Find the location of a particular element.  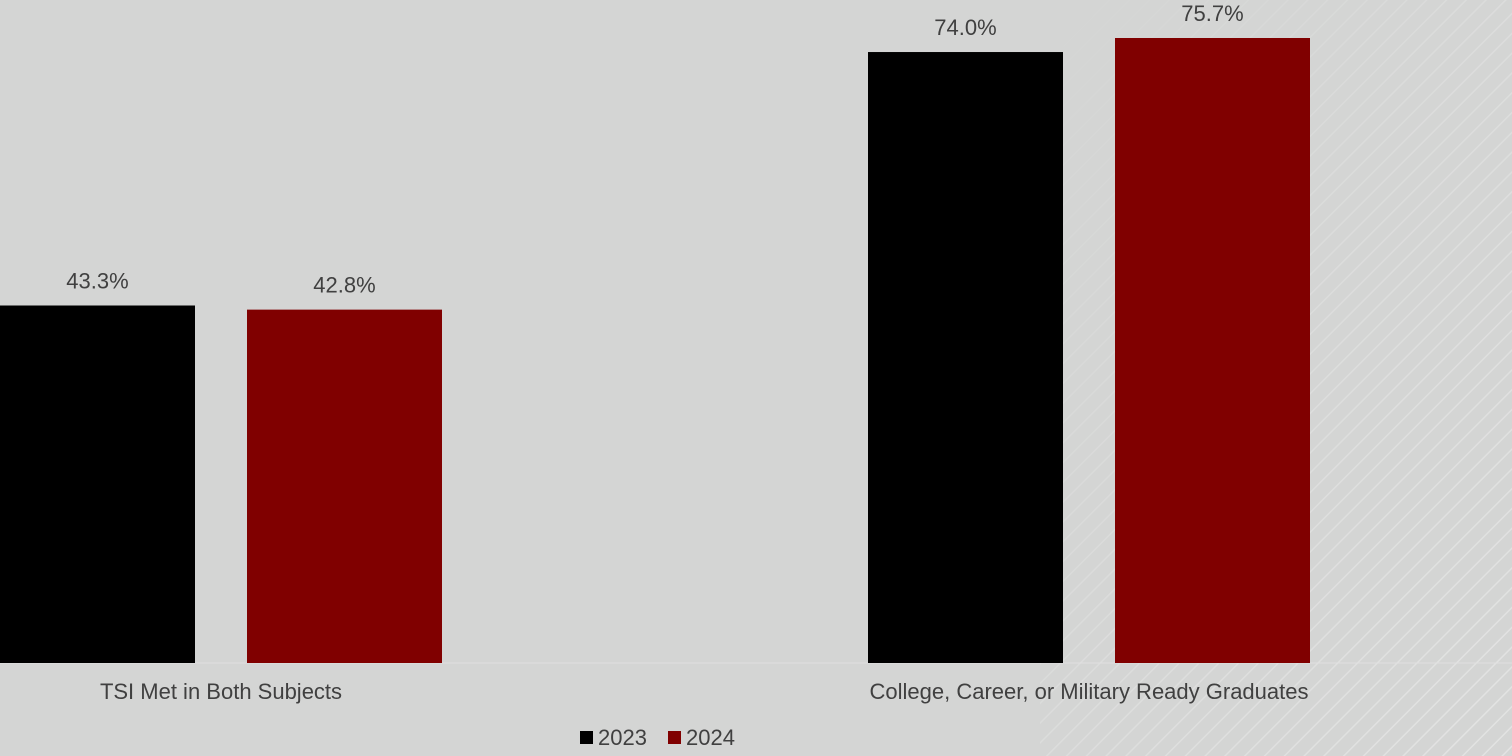

data-label-2023-1: 74.0% is located at coordinates (965, 27).